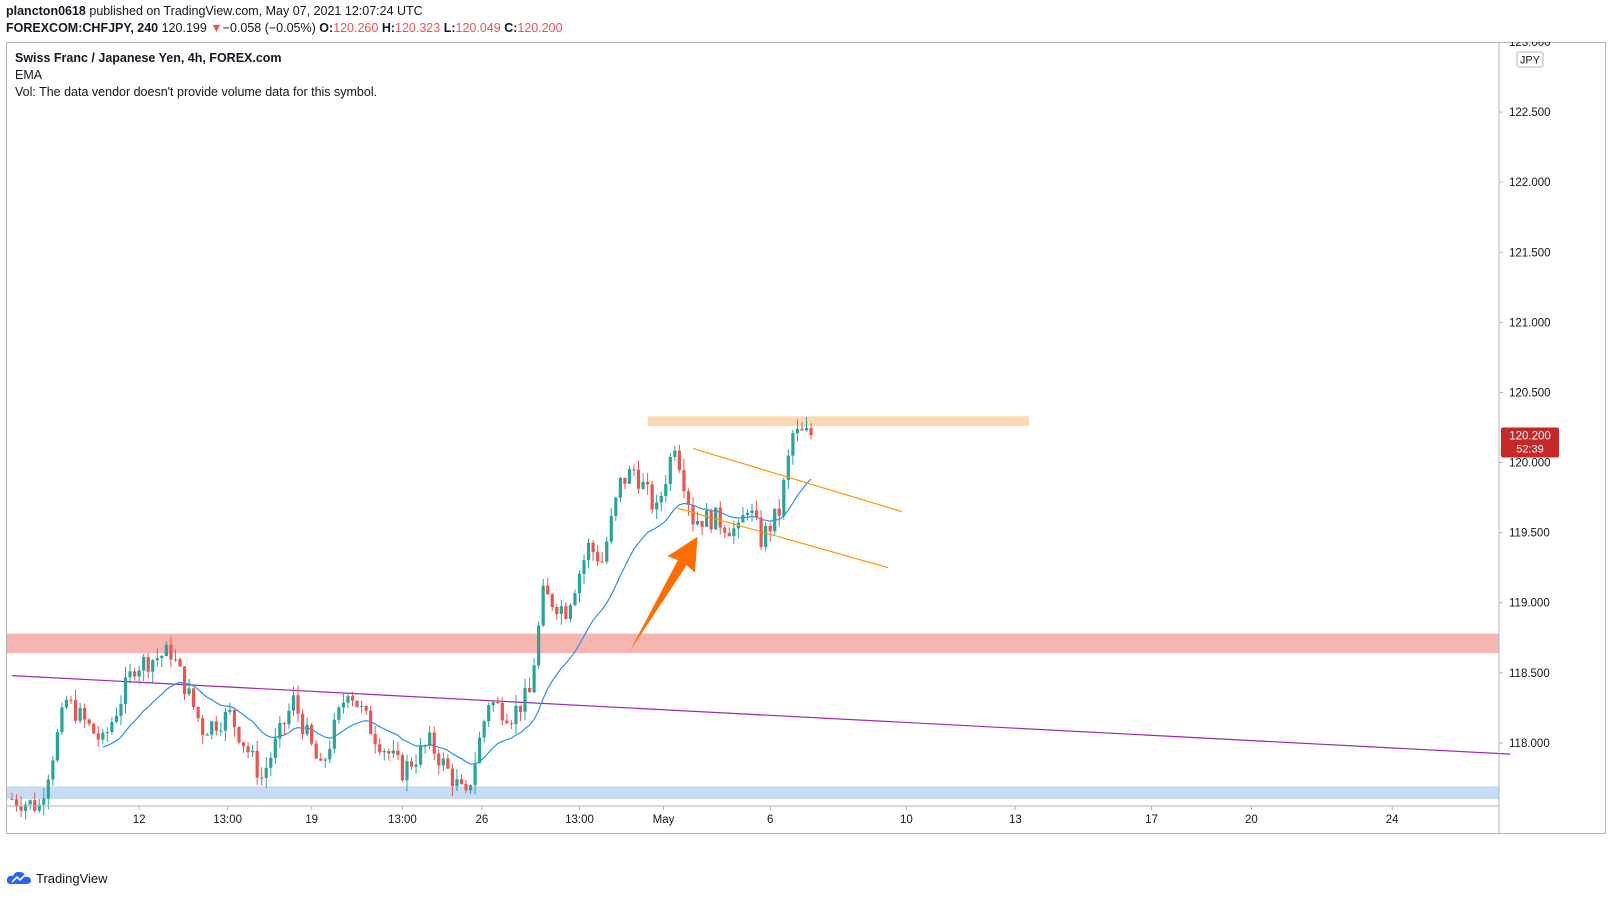 The width and height of the screenshot is (1612, 897). I want to click on up-arrow-icon, so click(663, 594).